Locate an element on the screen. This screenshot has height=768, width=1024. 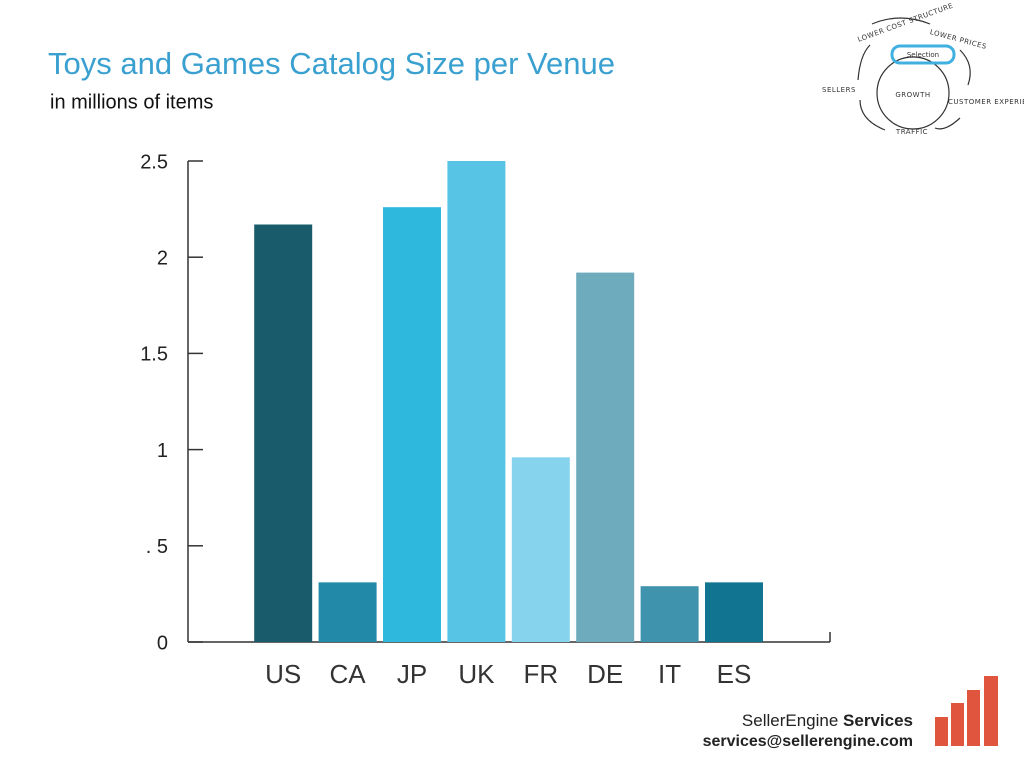
footer-email: services@sellerengine.com is located at coordinates (808, 741).